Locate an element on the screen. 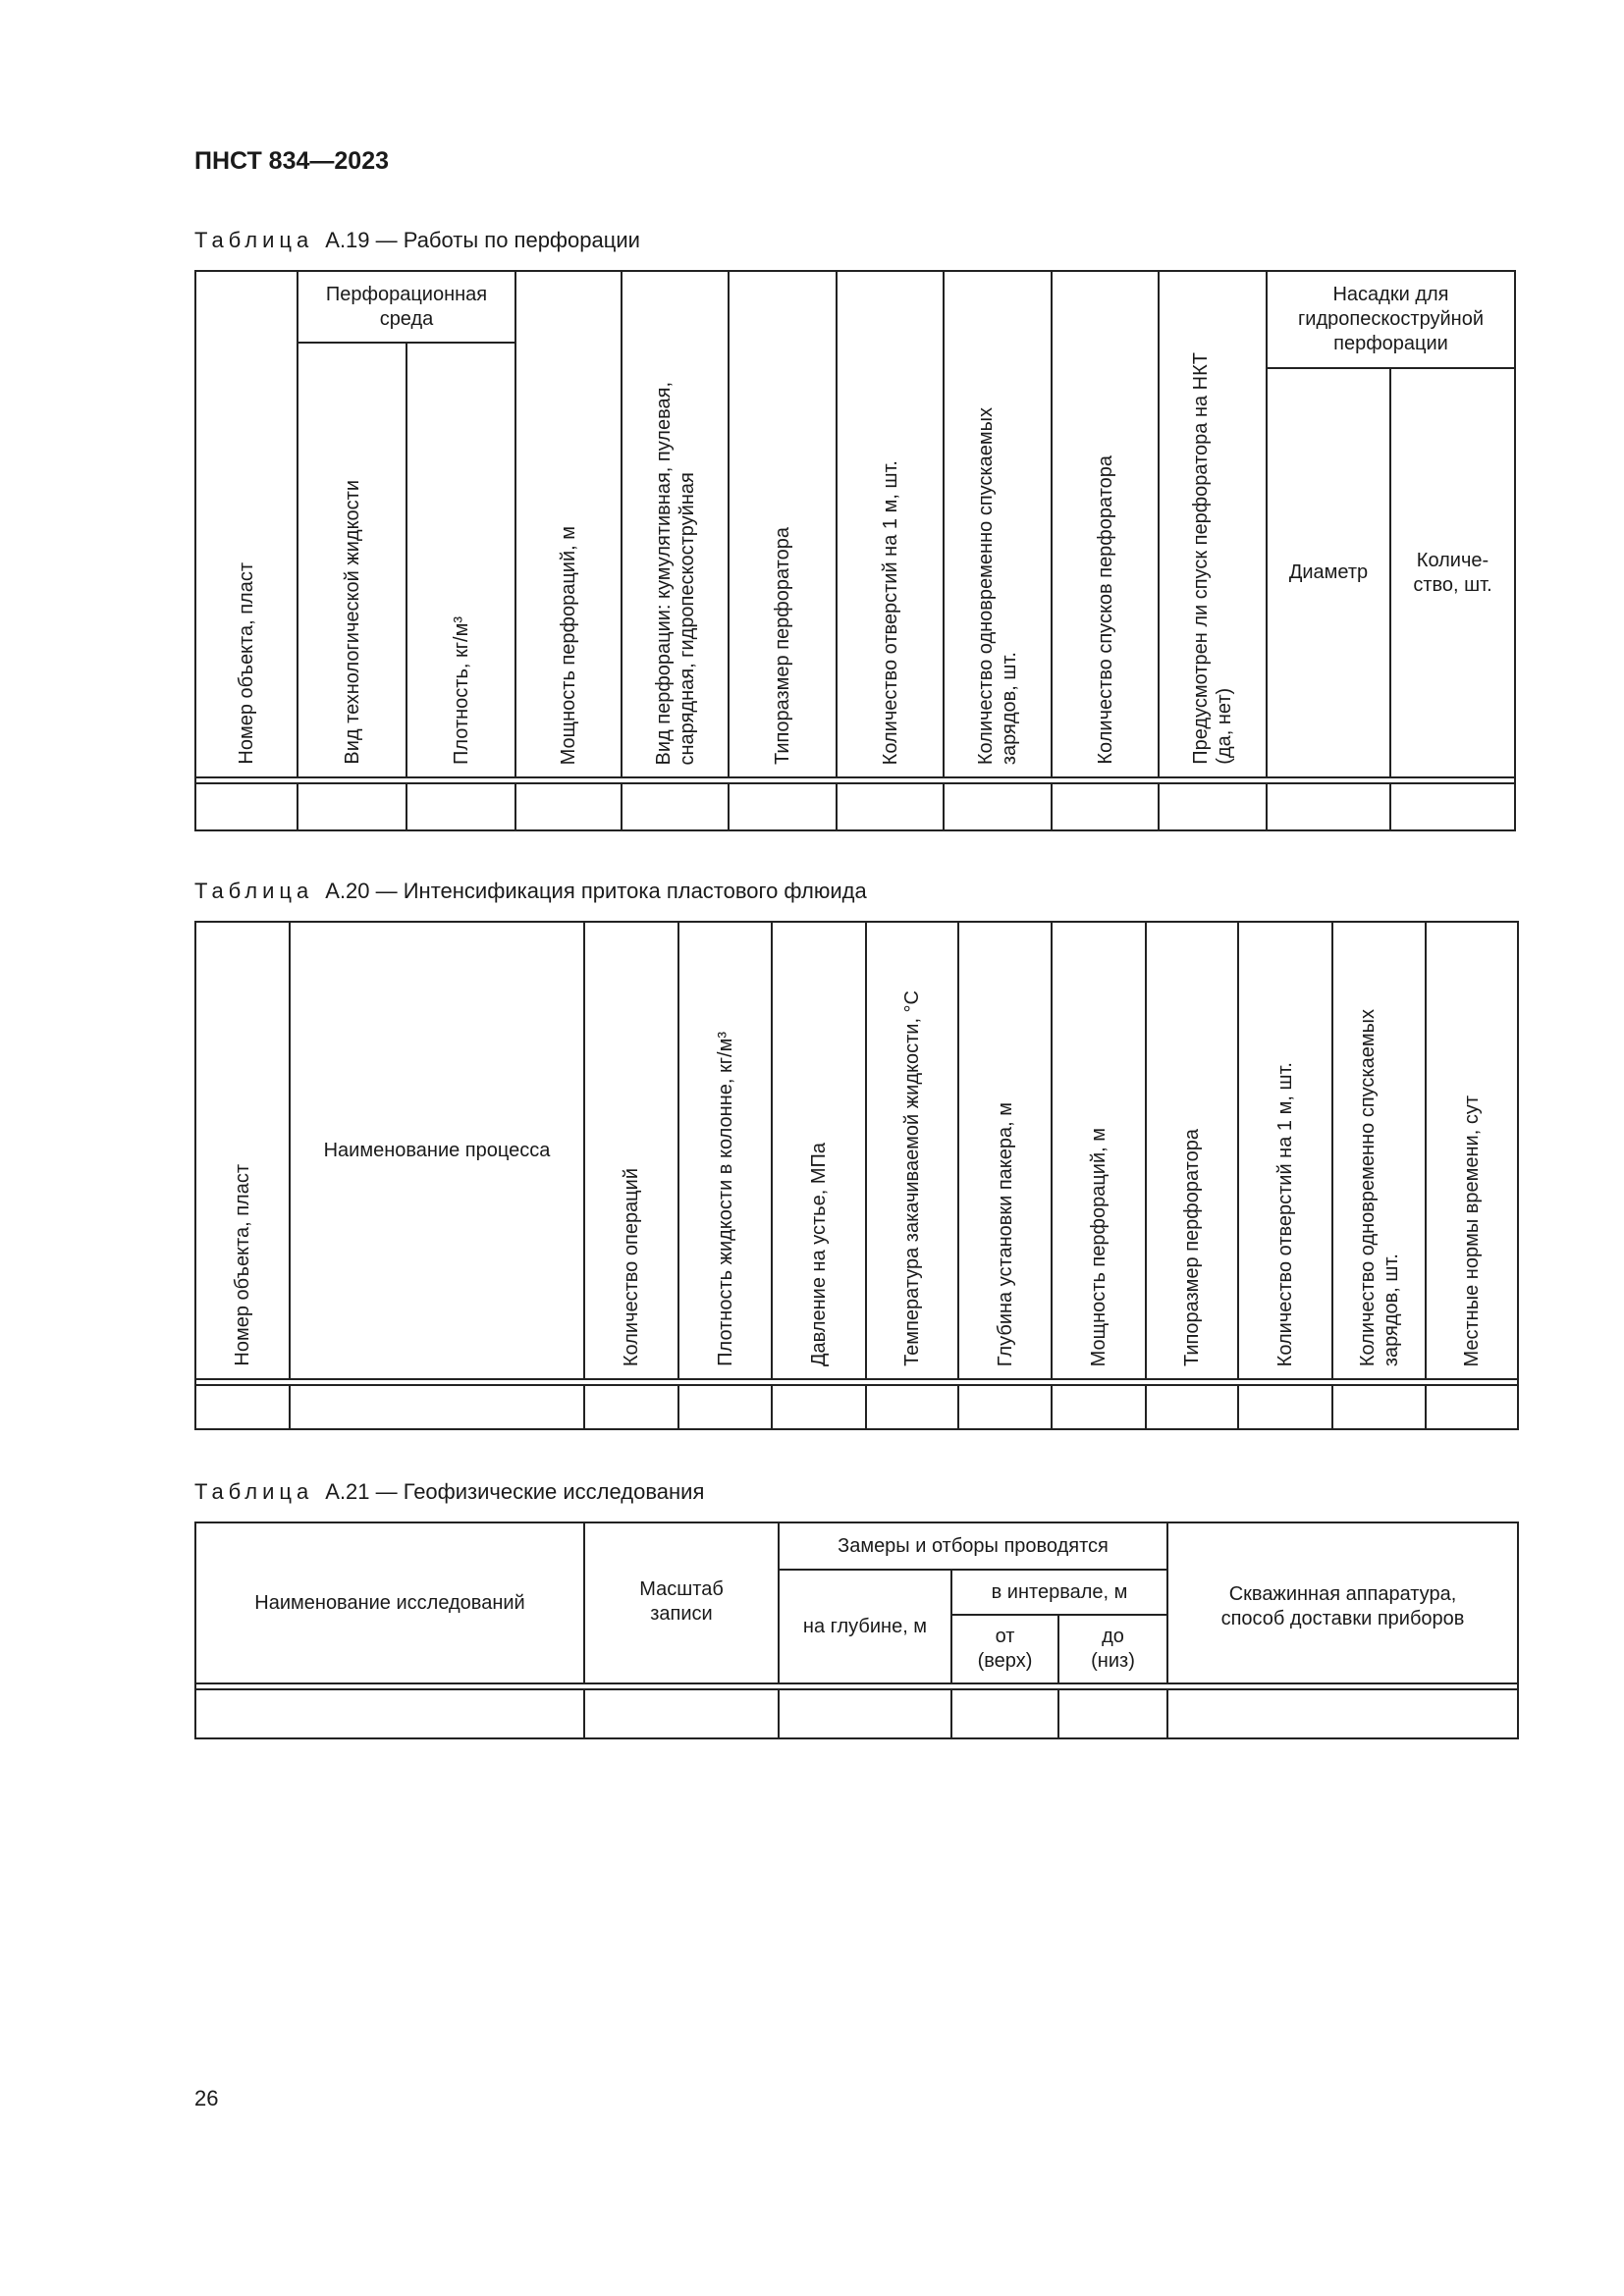  header-scale: Масштаб записи is located at coordinates (681, 1603).